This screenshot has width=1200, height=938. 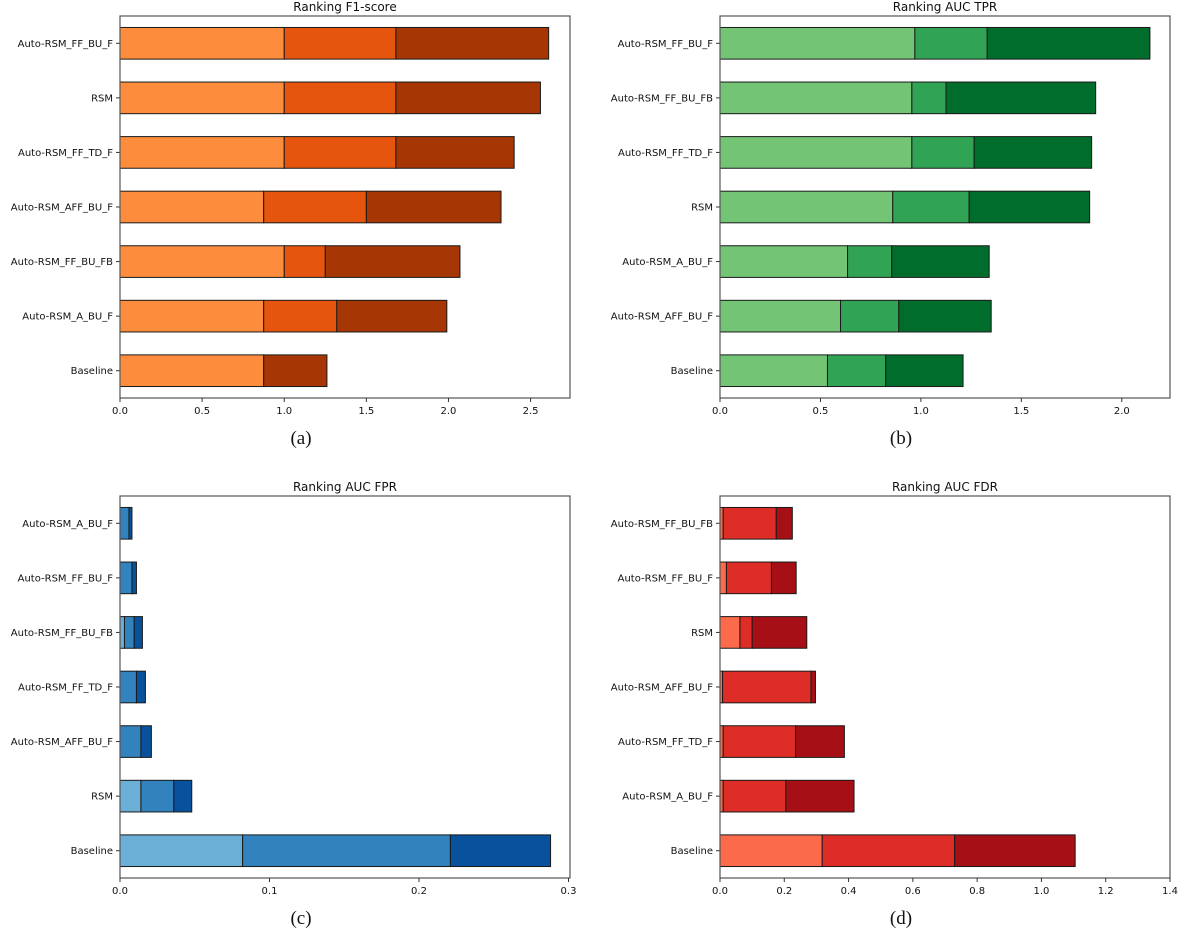 I want to click on chart-title: Ranking AUC FDR, so click(x=945, y=487).